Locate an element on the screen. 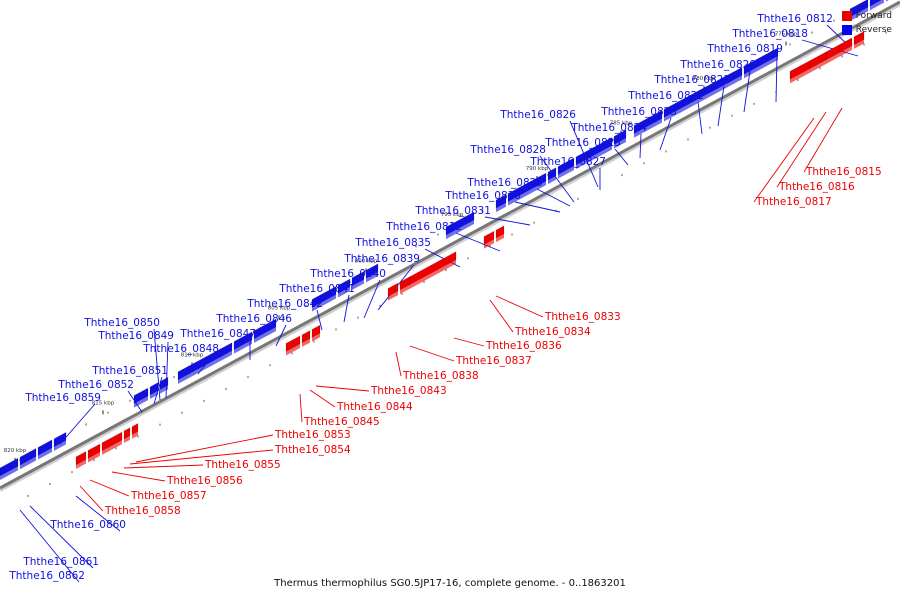 This screenshot has width=900, height=600. gene-label: Ththe16_0837 is located at coordinates (493, 361).